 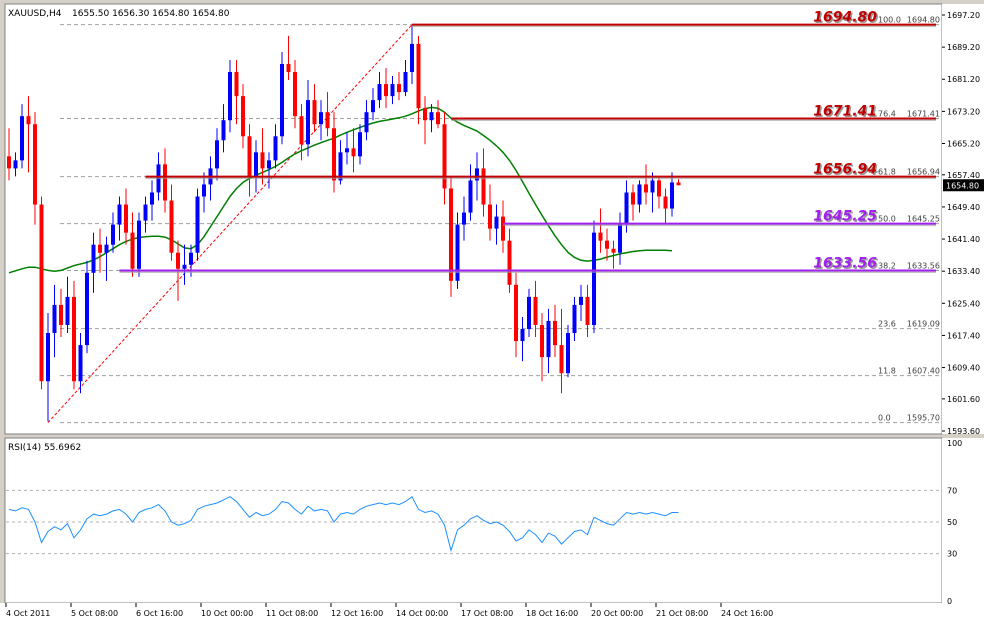 I want to click on price-tick-label: 1649.40, so click(x=963, y=207).